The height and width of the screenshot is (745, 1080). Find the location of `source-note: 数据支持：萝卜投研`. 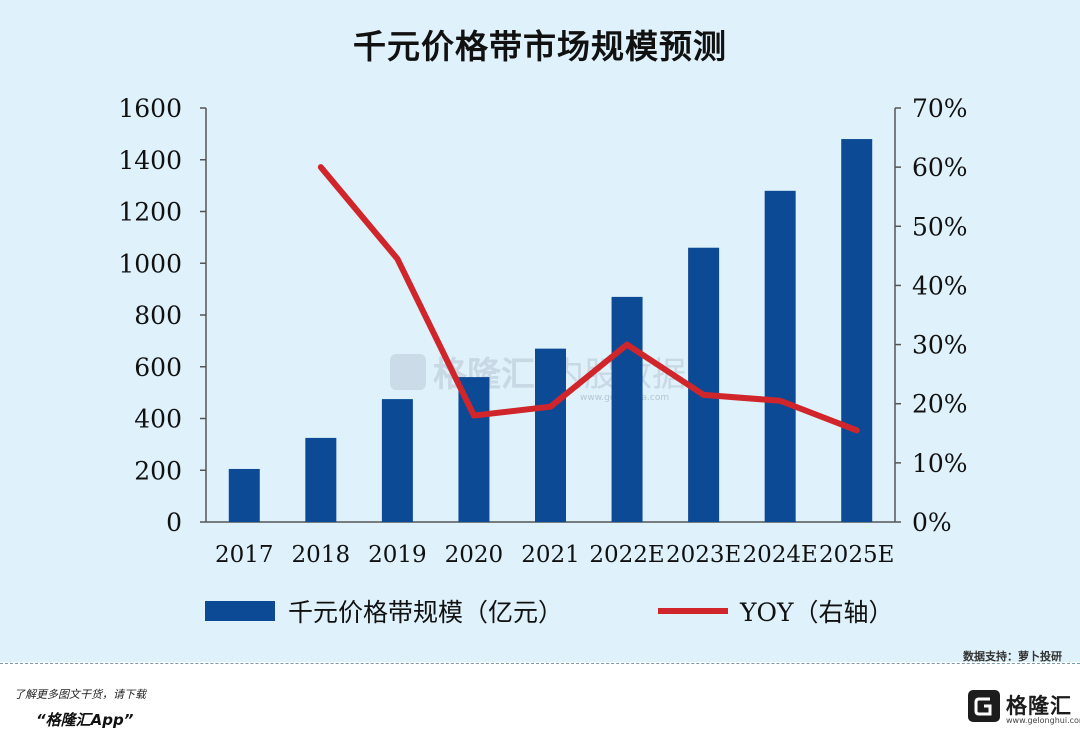

source-note: 数据支持：萝卜投研 is located at coordinates (1012, 656).